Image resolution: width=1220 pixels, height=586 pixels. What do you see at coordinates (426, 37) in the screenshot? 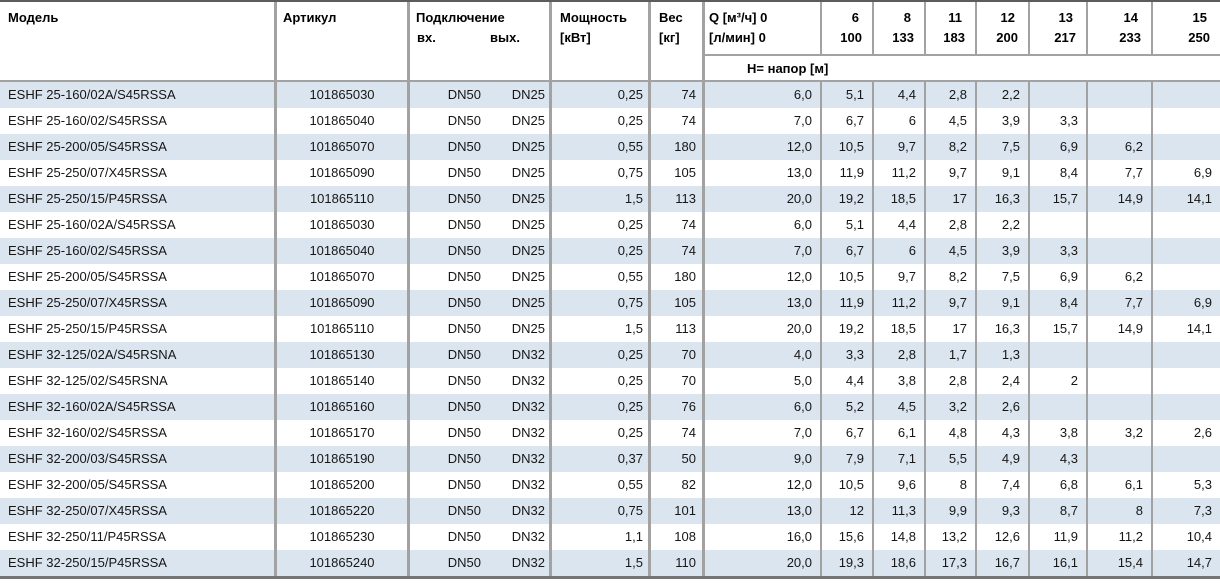
I see `connection-inlet-label: вх.` at bounding box center [426, 37].